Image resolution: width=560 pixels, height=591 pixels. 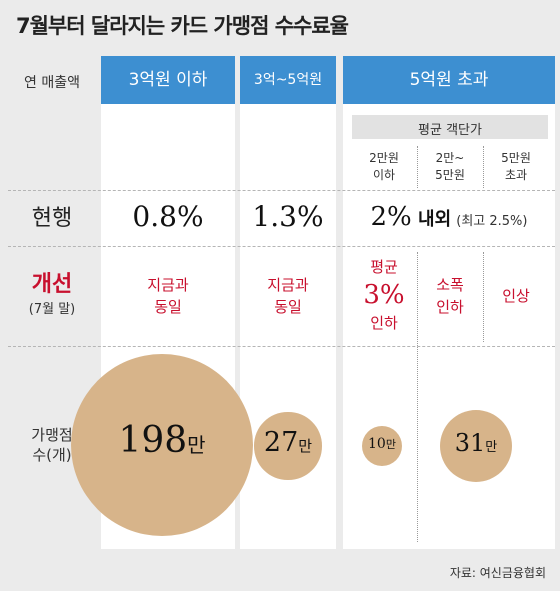 I want to click on column-header-1: 3억원 이하, so click(x=168, y=80).